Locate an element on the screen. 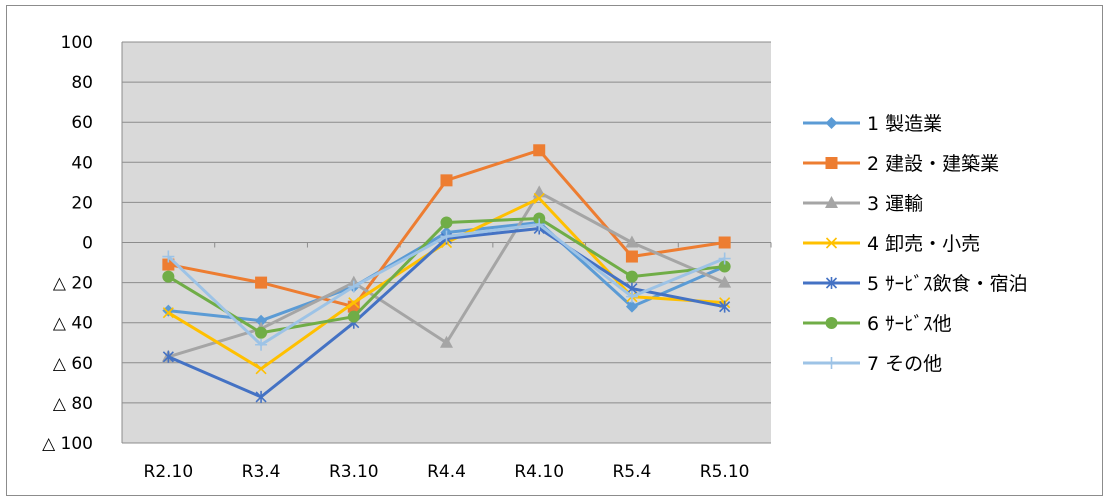 The height and width of the screenshot is (503, 1111). y-tick-label: △ 100 is located at coordinates (67, 444).